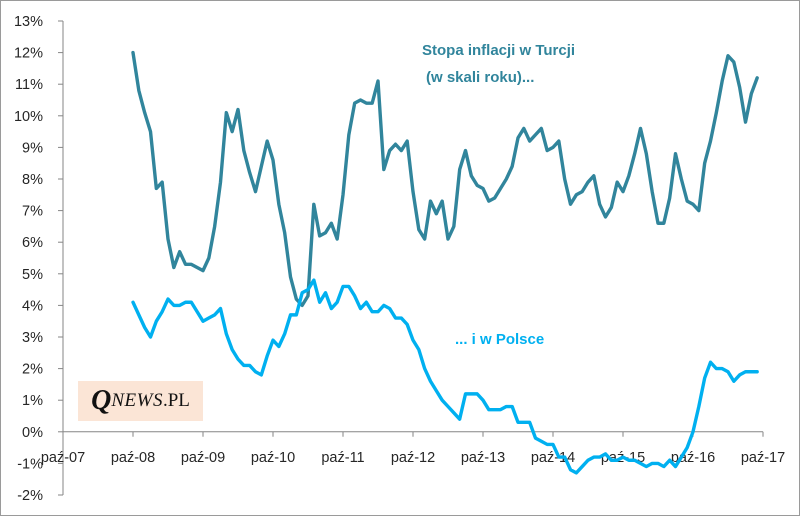 The width and height of the screenshot is (800, 516). I want to click on x-tick-label: paź-07, so click(63, 458).